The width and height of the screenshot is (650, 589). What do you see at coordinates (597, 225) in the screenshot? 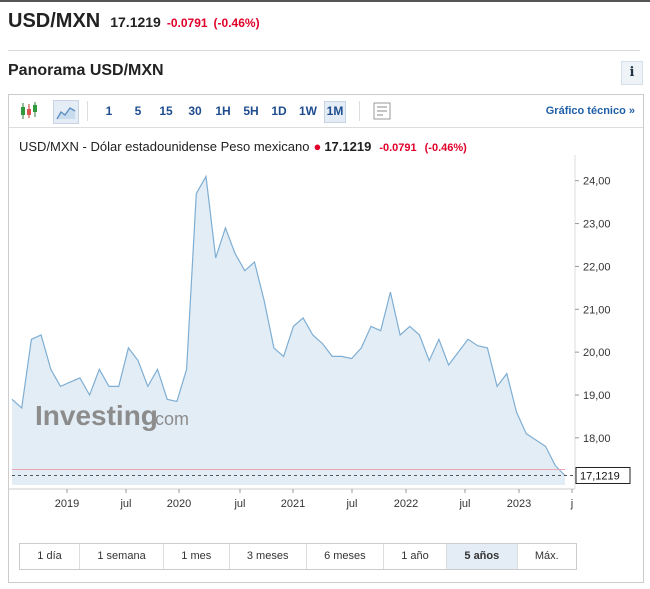
I see `y-tick-label: 23,00` at bounding box center [597, 225].